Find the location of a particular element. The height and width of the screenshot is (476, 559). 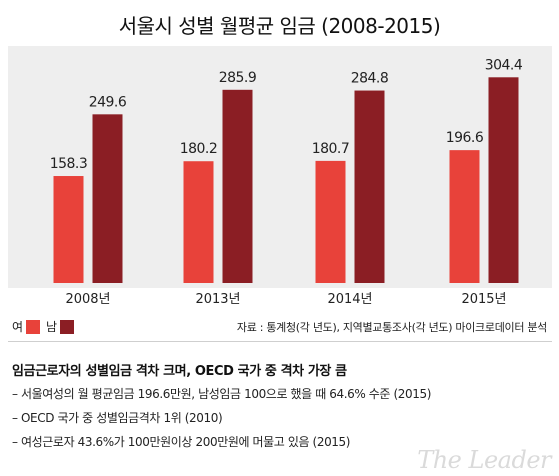

legend-item-male: 남 is located at coordinates (60, 326).